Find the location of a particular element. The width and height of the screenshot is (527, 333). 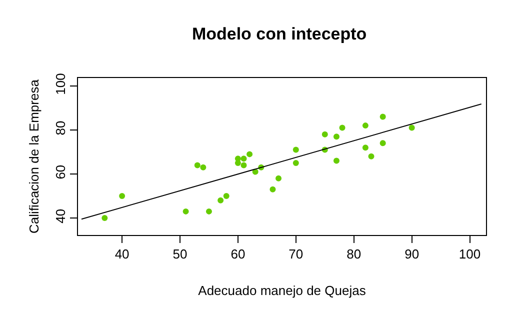

x-tick-label: 90 is located at coordinates (412, 254).